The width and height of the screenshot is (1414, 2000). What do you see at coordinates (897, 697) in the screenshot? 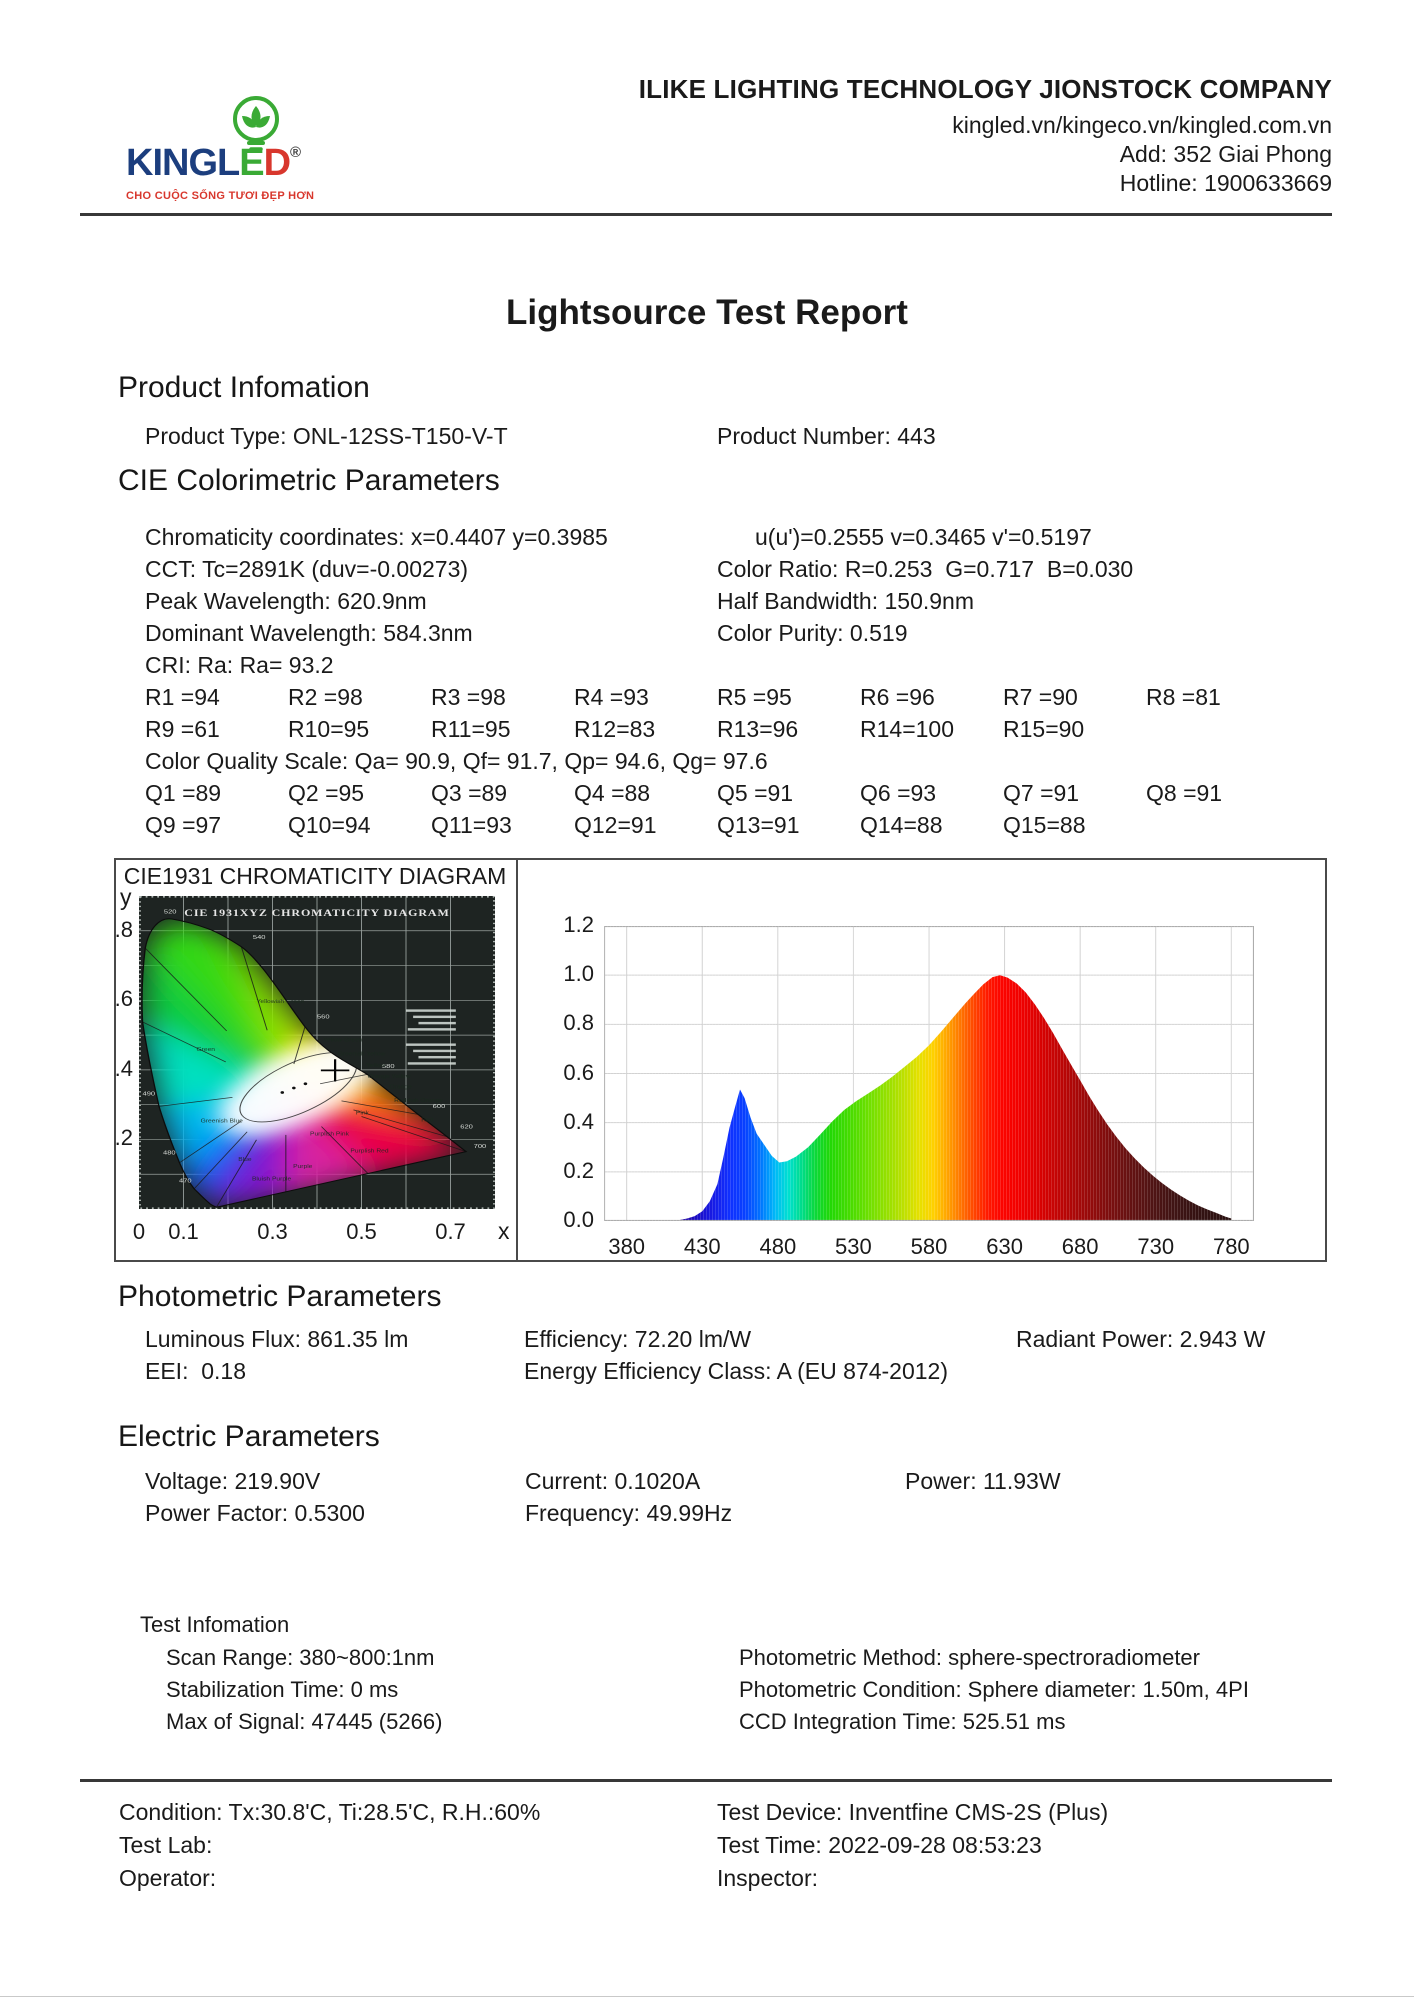
I see `value-cell: R6 =96` at bounding box center [897, 697].